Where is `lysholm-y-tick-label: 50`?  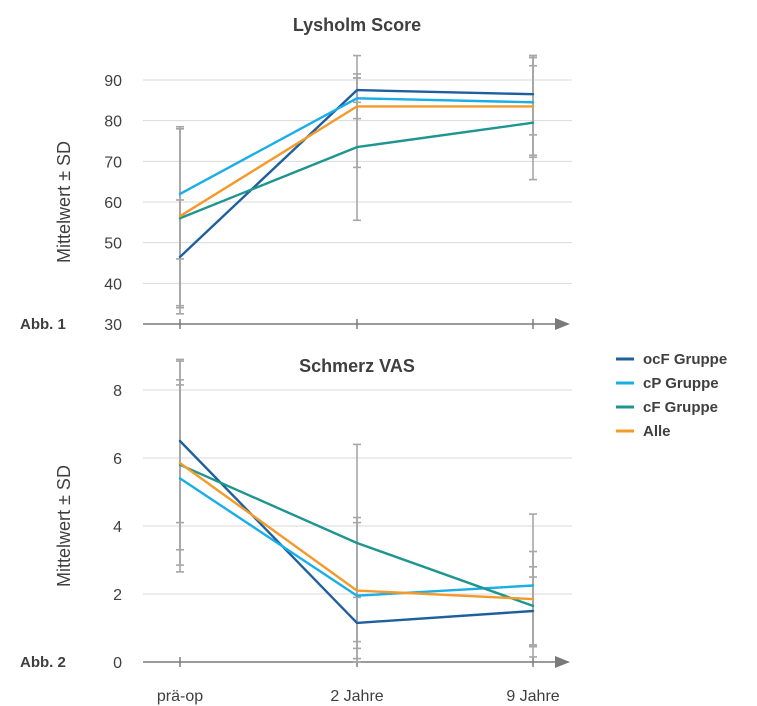
lysholm-y-tick-label: 50 is located at coordinates (113, 244).